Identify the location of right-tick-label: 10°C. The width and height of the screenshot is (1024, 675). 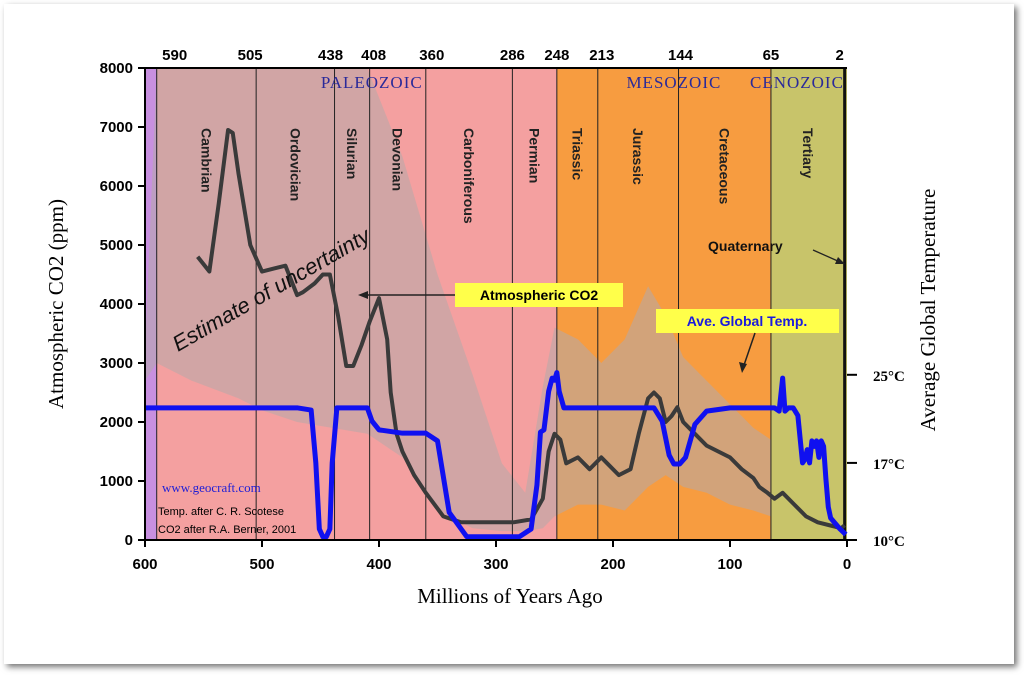
(889, 542).